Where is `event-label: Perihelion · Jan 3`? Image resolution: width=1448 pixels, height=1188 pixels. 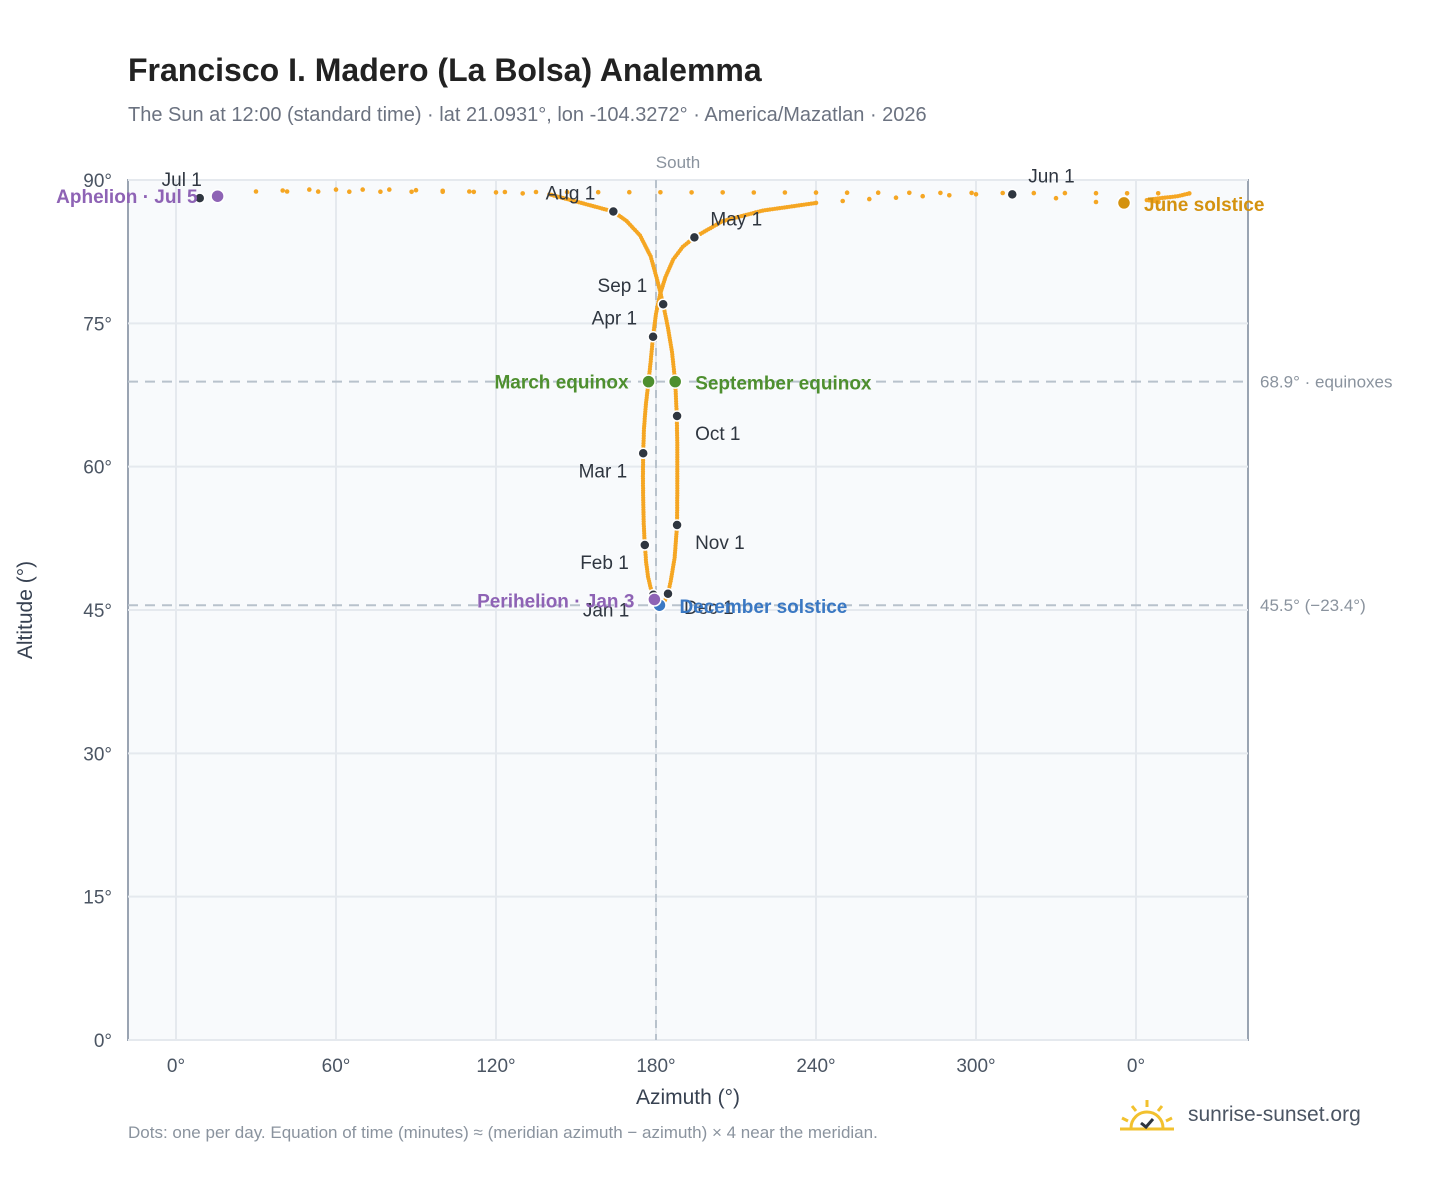
event-label: Perihelion · Jan 3 is located at coordinates (555, 601).